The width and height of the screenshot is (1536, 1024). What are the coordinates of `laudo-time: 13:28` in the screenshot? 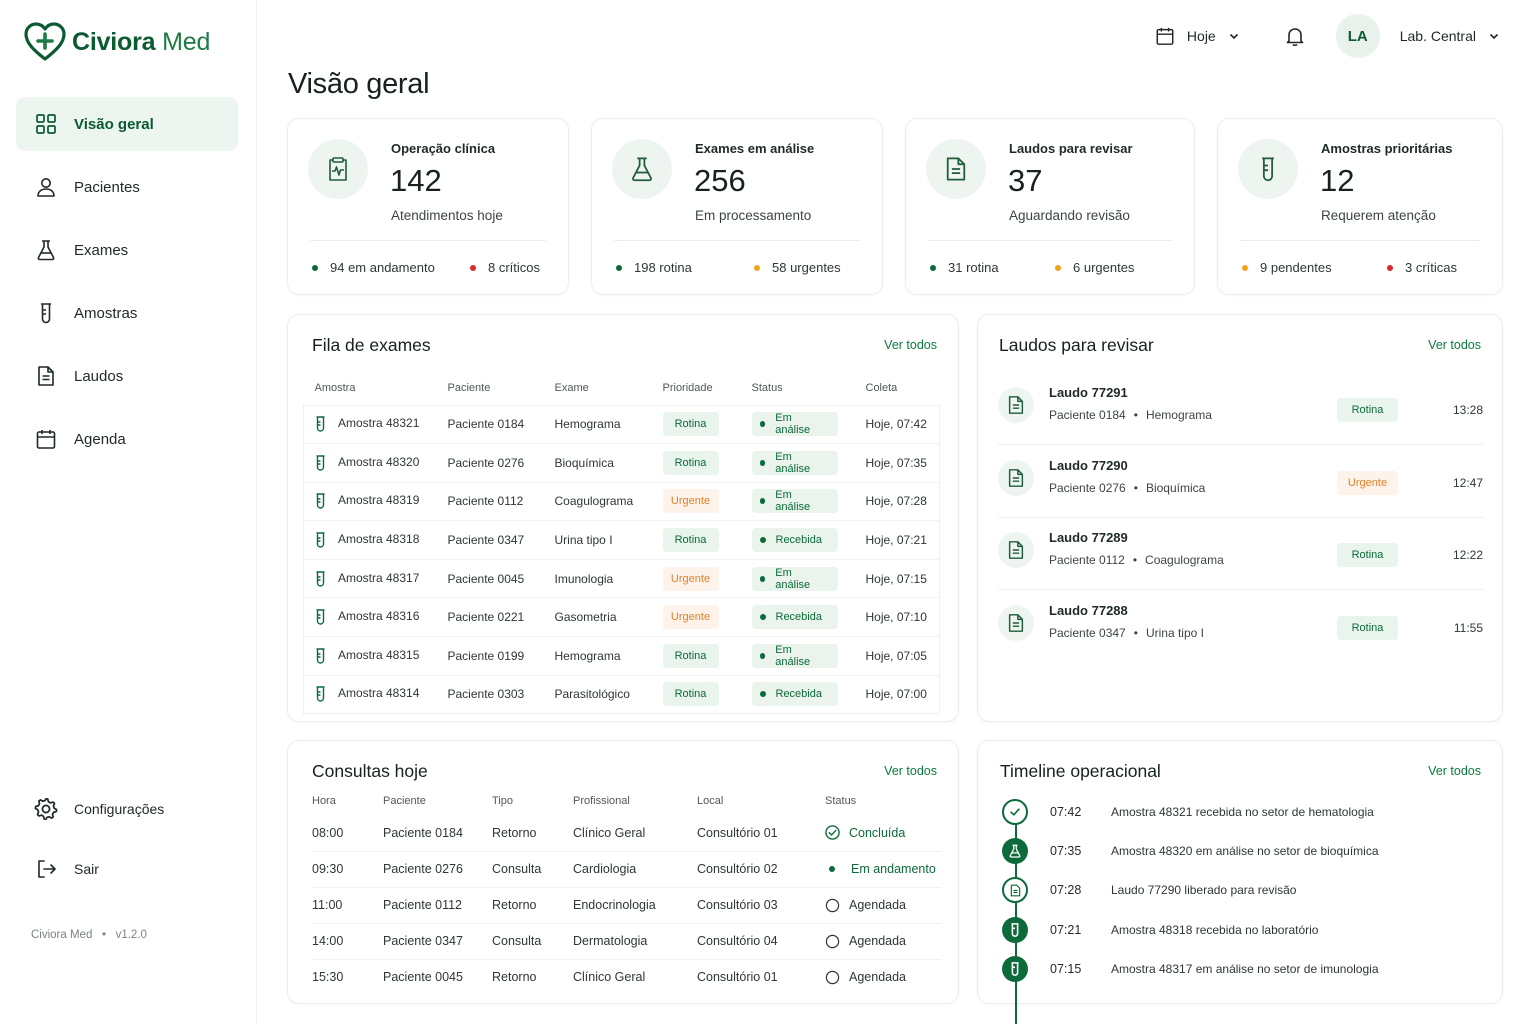 It's located at (1467, 410).